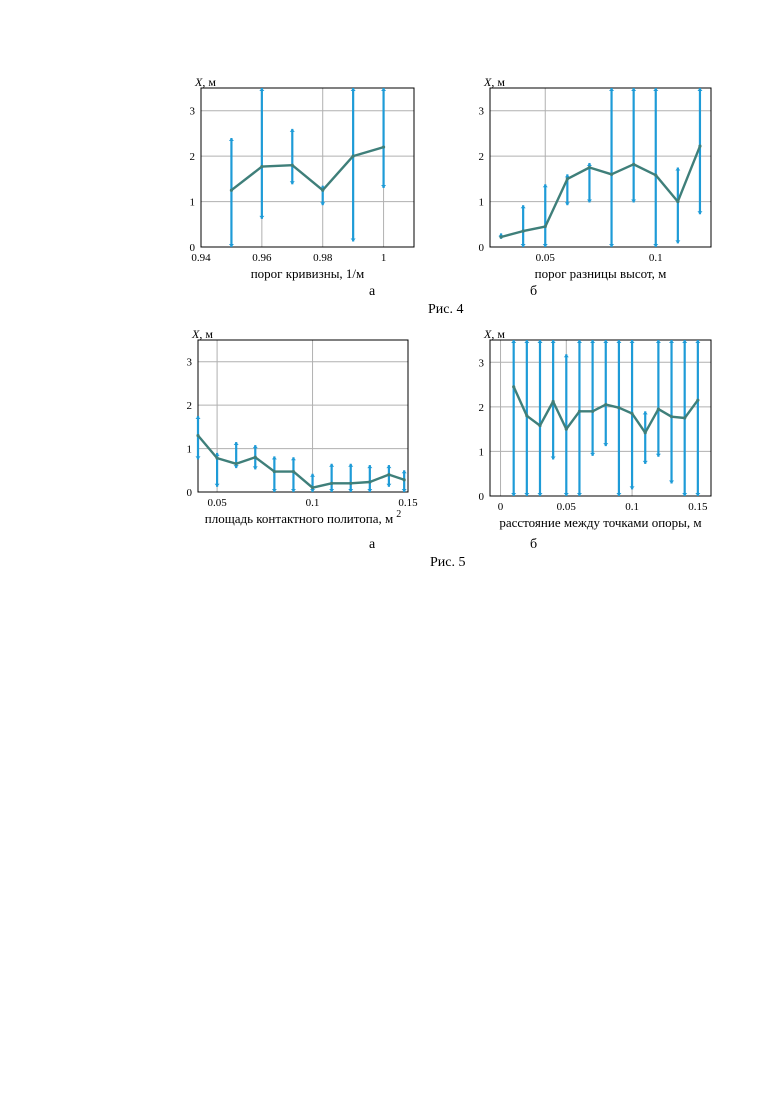 The height and width of the screenshot is (1103, 780). I want to click on x-tick-label: 0.05, so click(567, 507).